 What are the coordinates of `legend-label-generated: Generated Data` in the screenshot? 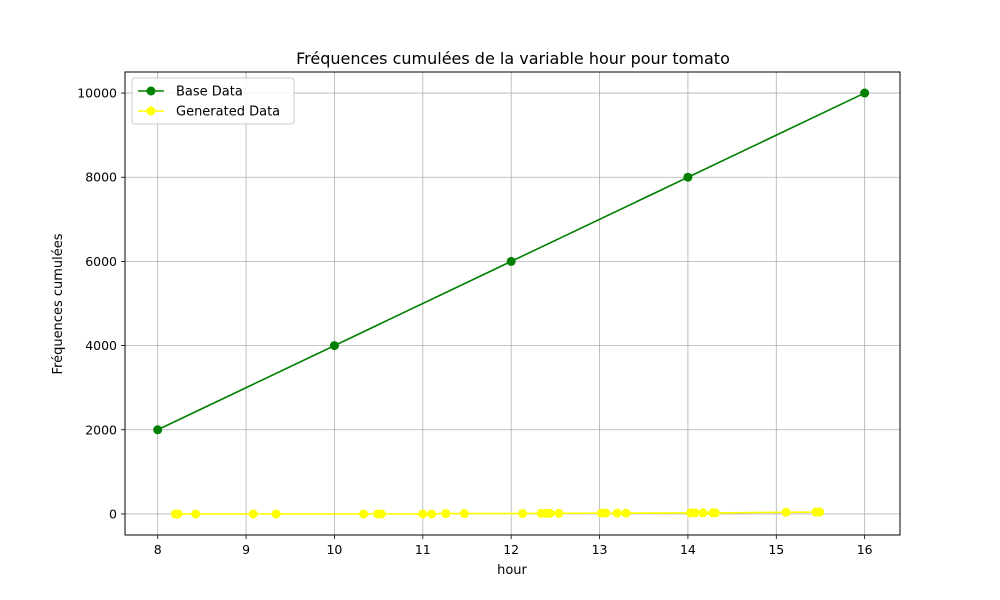 It's located at (228, 112).